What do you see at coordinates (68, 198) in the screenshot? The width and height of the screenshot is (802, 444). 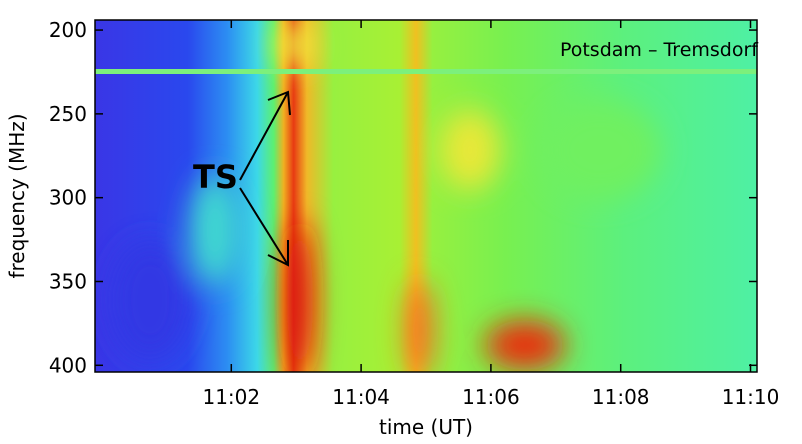 I see `y-tick-label: 300` at bounding box center [68, 198].